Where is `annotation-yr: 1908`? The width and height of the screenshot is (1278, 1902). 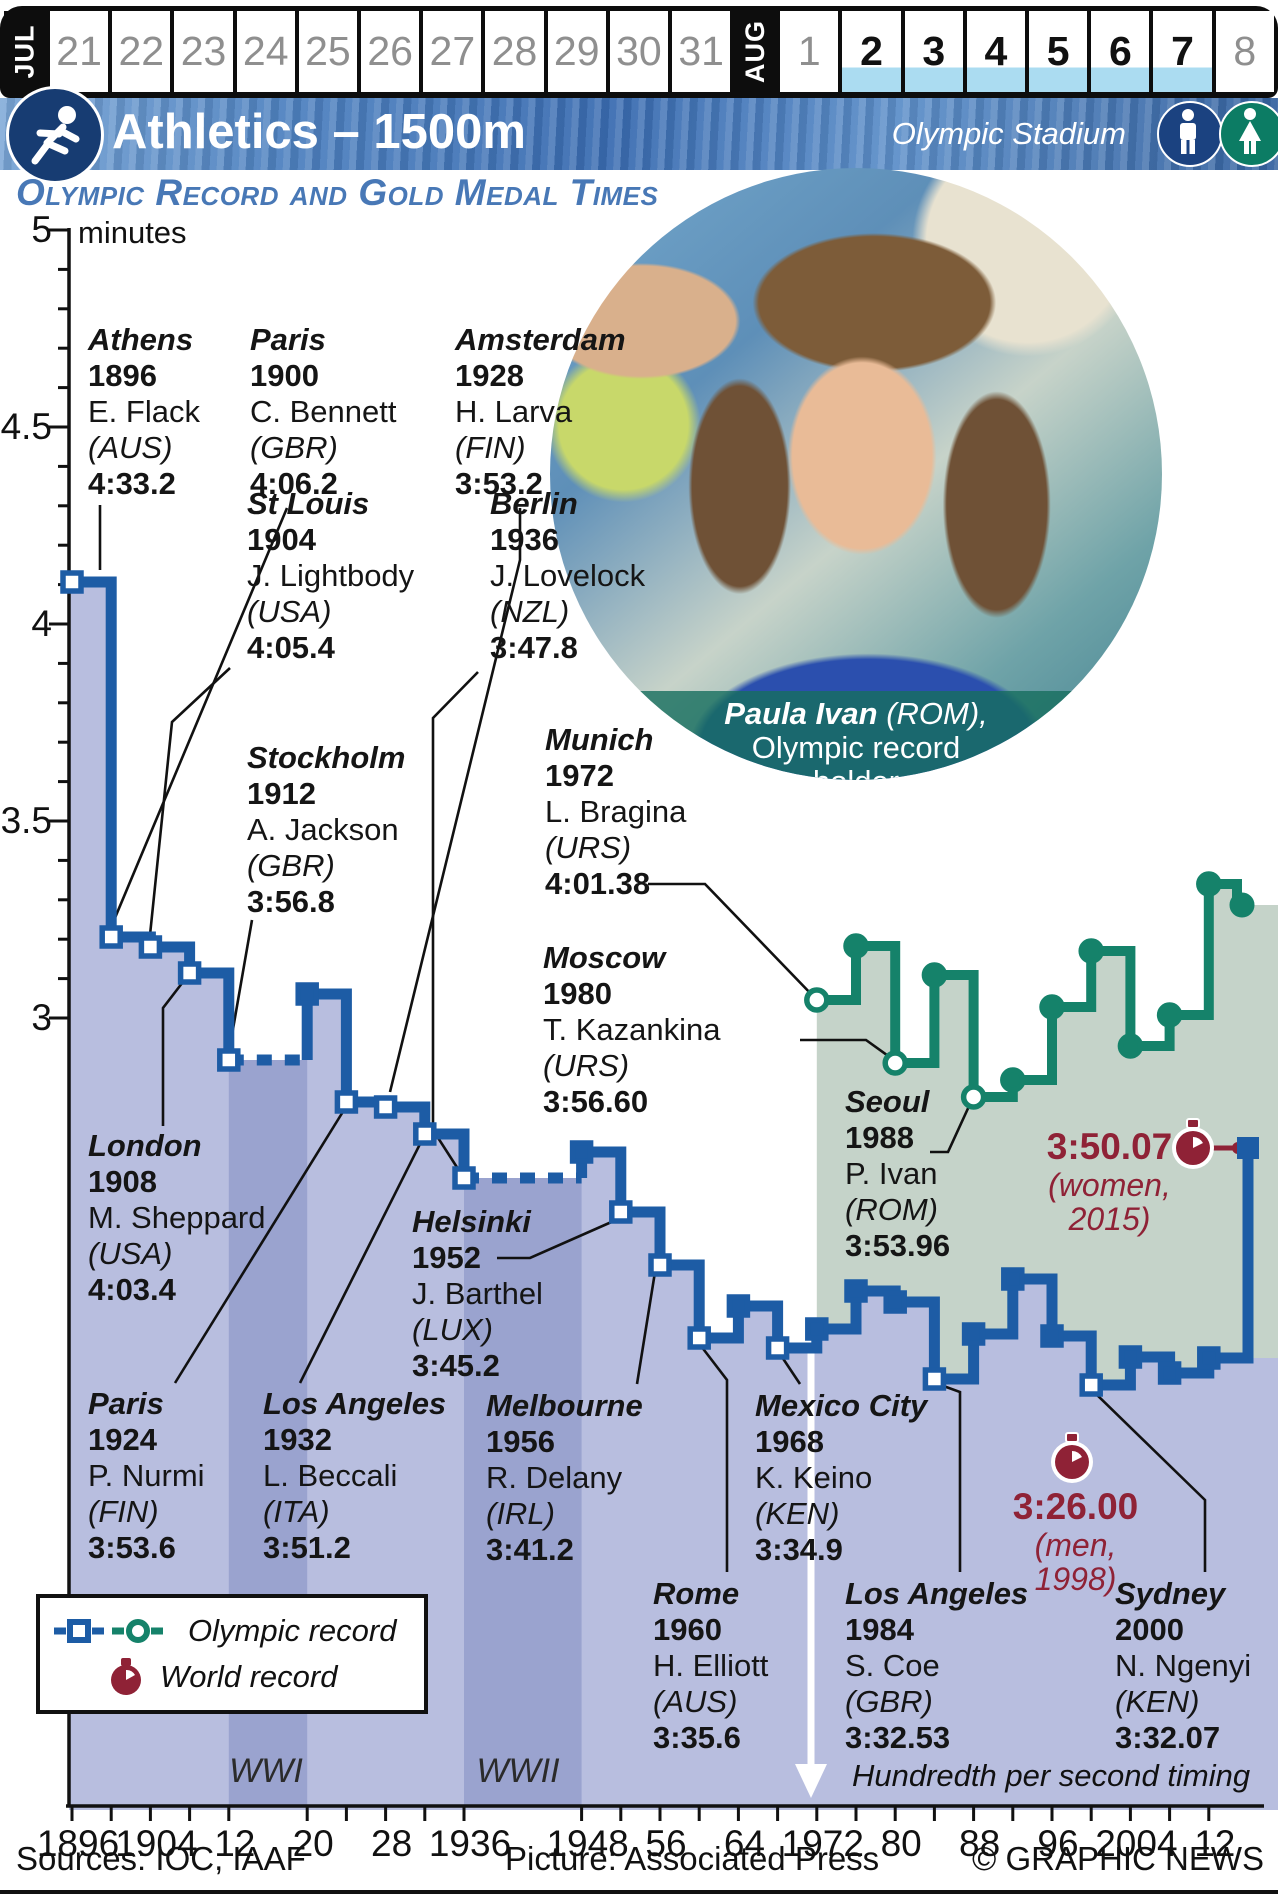 annotation-yr: 1908 is located at coordinates (122, 1181).